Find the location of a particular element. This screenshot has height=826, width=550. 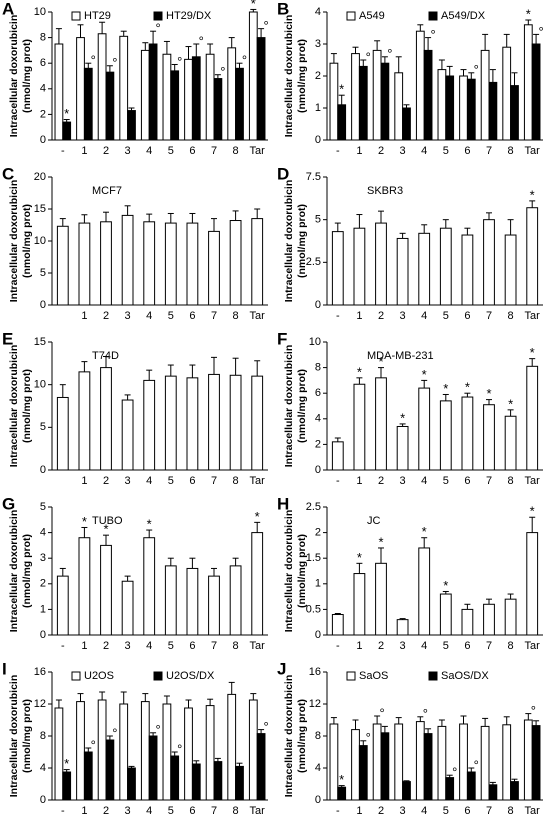

y-tick-label: 4 is located at coordinates (318, 12).